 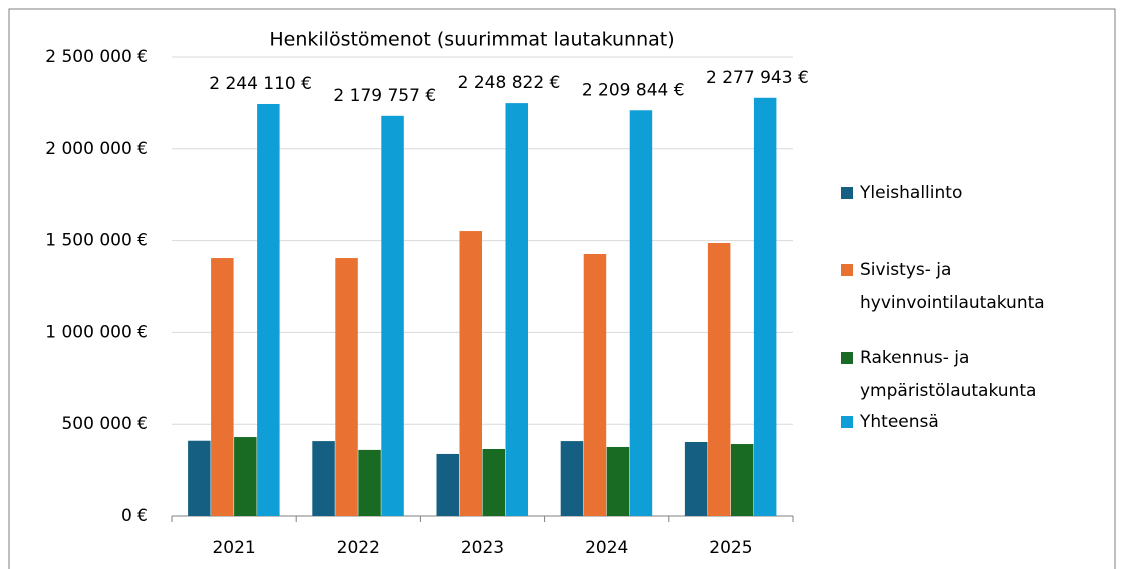 I want to click on legend-label: Yleishallinto, so click(x=910, y=193).